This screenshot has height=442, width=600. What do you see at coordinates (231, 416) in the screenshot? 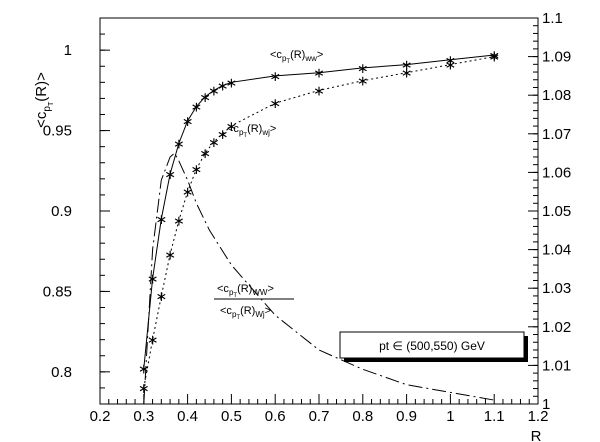
I see `x-tick-label: 0.5` at bounding box center [231, 416].